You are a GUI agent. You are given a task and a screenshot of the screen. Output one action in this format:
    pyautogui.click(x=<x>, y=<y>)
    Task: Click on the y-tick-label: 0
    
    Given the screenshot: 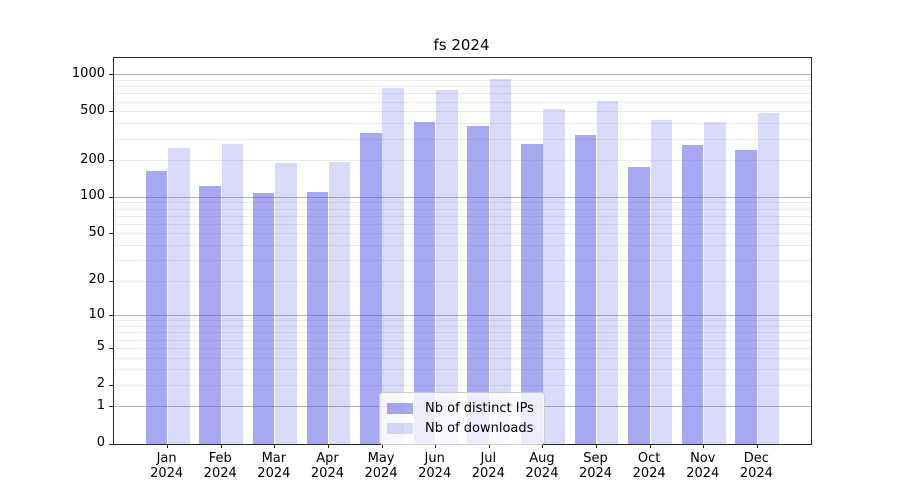 What is the action you would take?
    pyautogui.click(x=100, y=442)
    